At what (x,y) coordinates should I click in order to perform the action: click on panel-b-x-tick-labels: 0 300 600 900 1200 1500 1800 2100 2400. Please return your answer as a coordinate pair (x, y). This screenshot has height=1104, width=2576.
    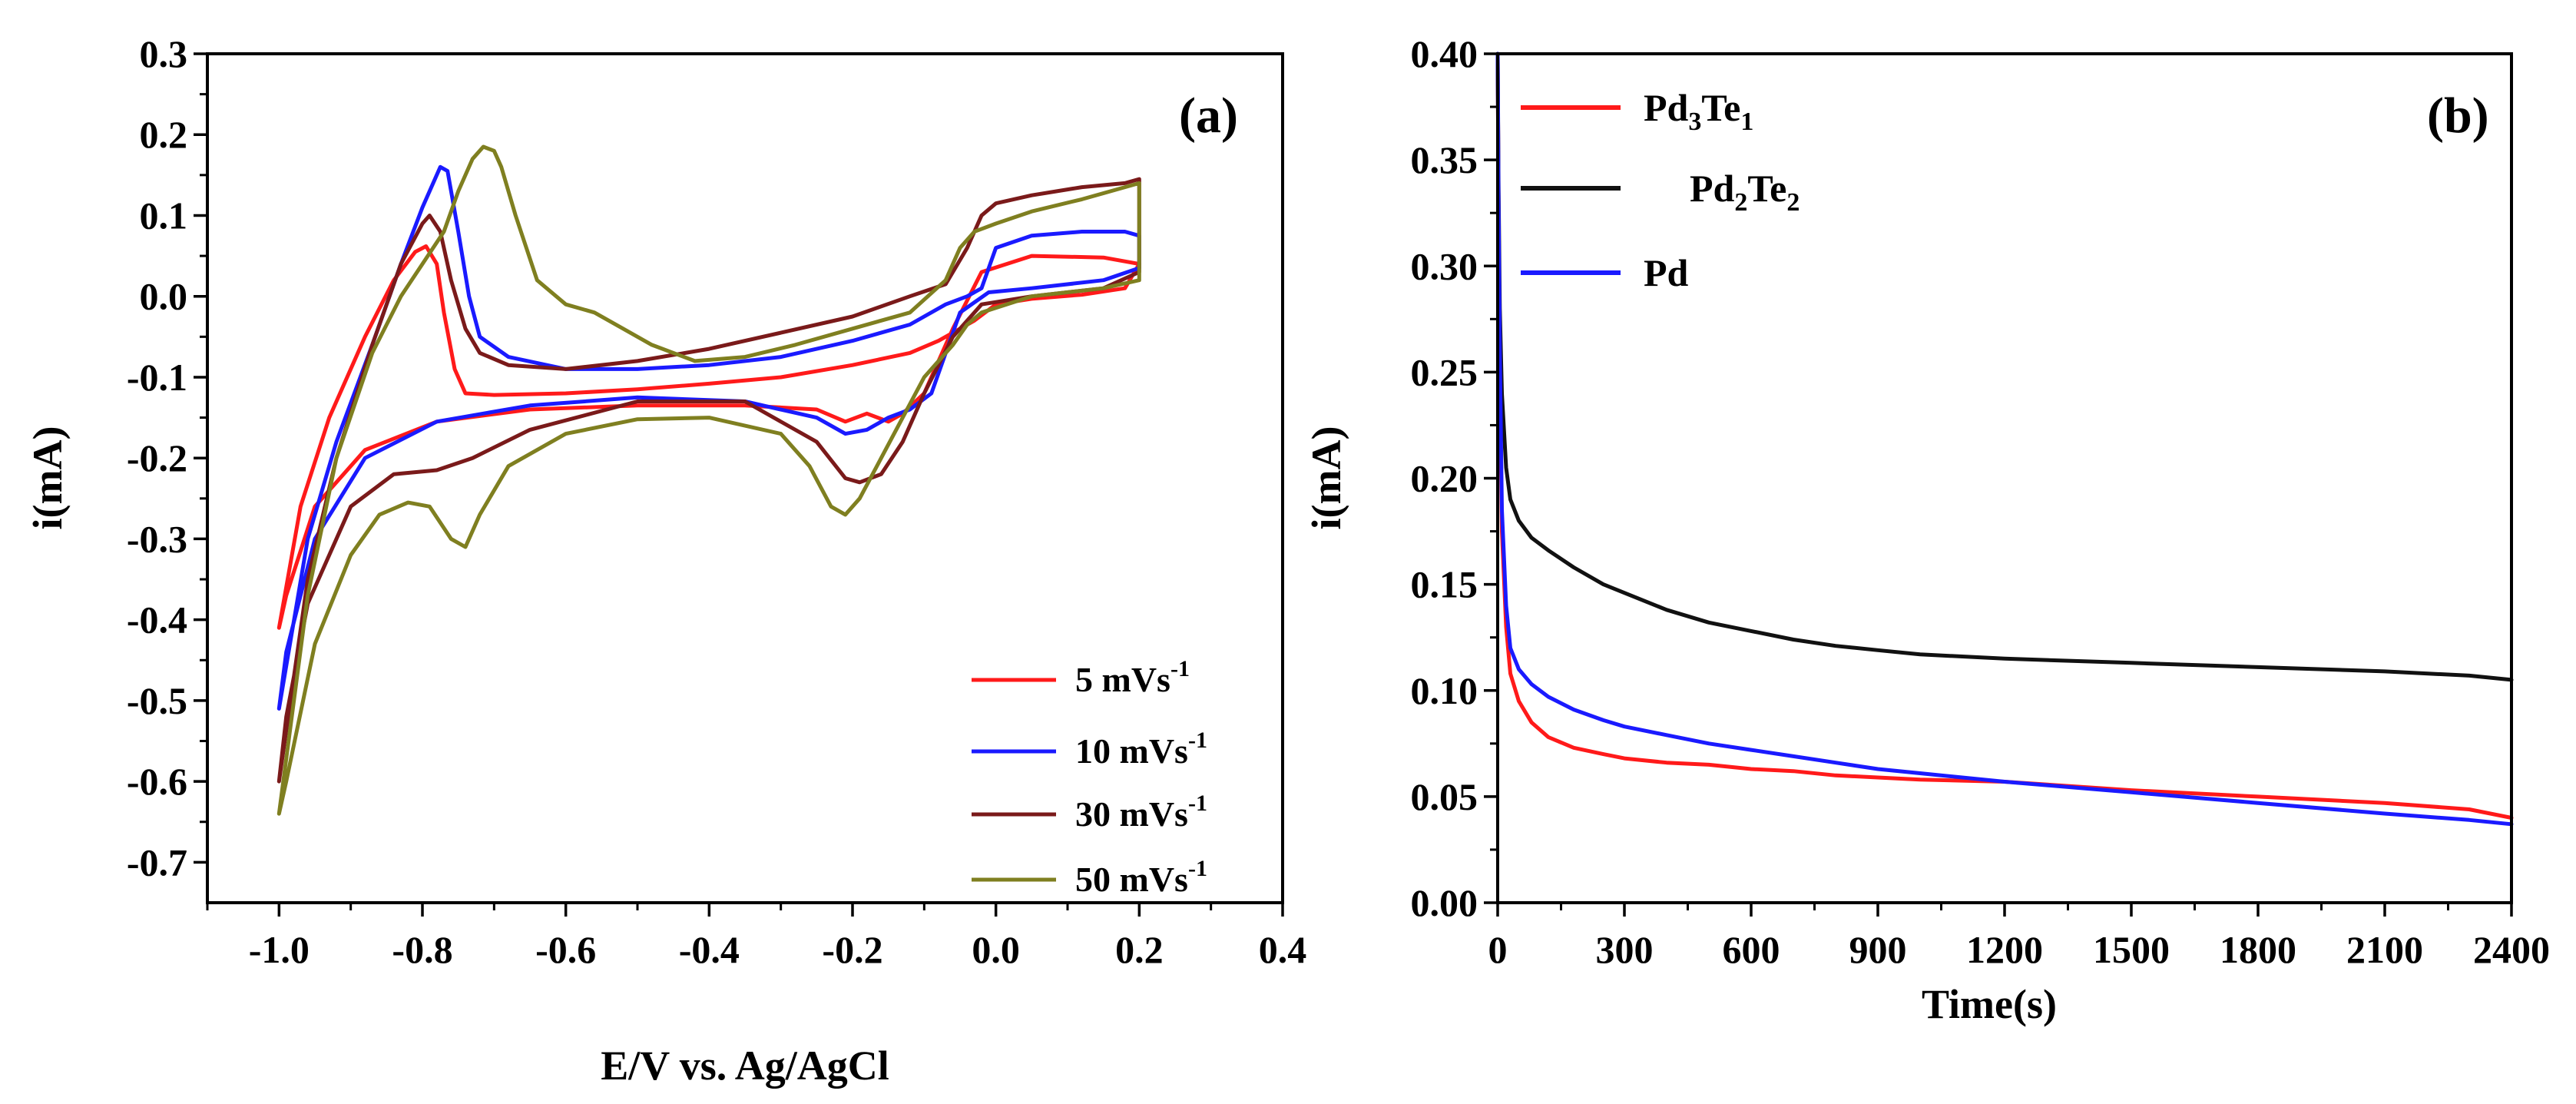
    Looking at the image, I should click on (2019, 949).